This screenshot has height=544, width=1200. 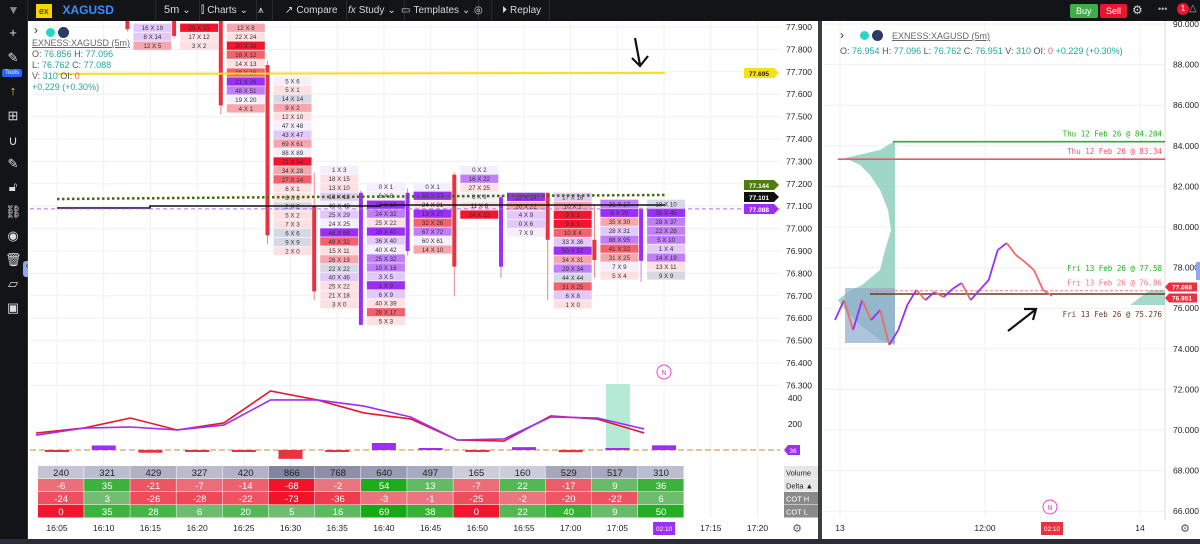 I want to click on table-cell-value: 165, so click(x=476, y=473).